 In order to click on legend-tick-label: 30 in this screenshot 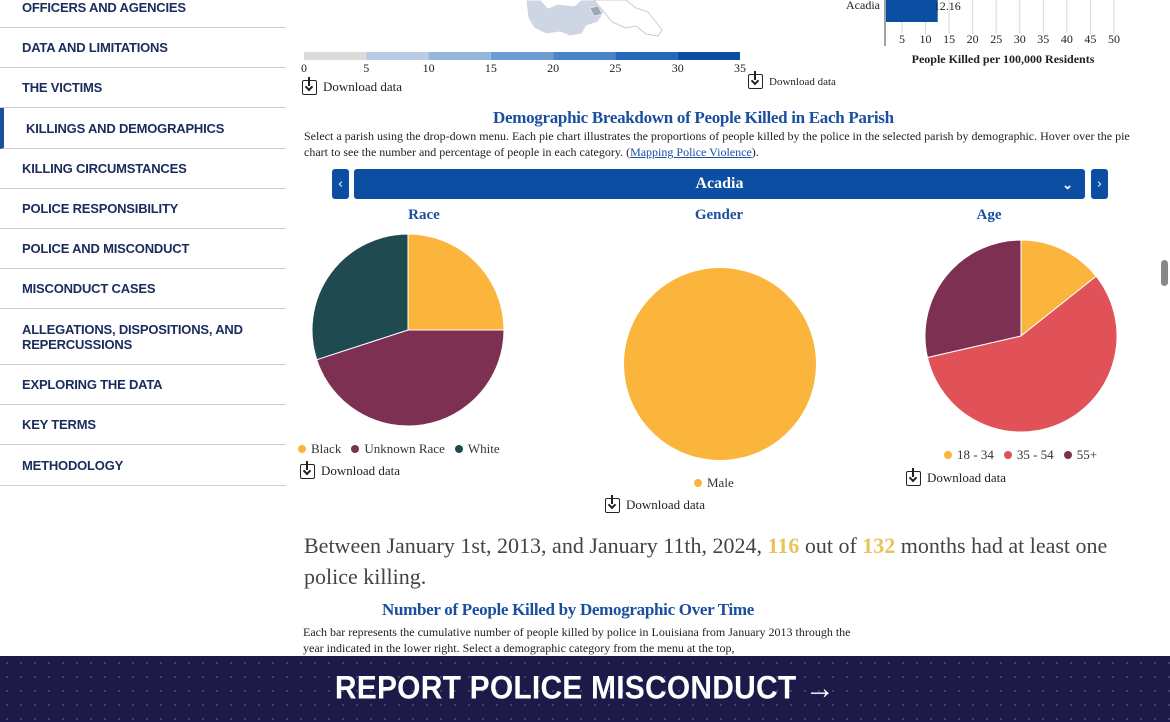, I will do `click(678, 68)`.